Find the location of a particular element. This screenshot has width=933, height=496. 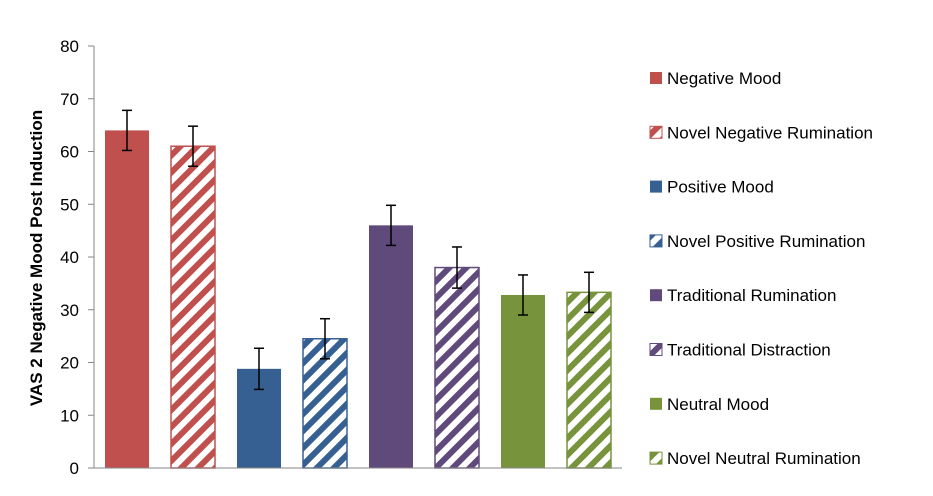

y-tick-label: 20 is located at coordinates (69, 363).